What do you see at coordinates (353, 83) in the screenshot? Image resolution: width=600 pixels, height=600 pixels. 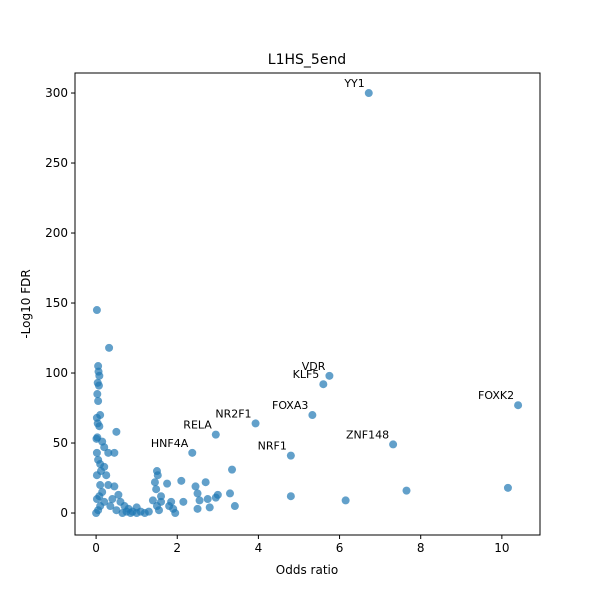 I see `annotation: YY1` at bounding box center [353, 83].